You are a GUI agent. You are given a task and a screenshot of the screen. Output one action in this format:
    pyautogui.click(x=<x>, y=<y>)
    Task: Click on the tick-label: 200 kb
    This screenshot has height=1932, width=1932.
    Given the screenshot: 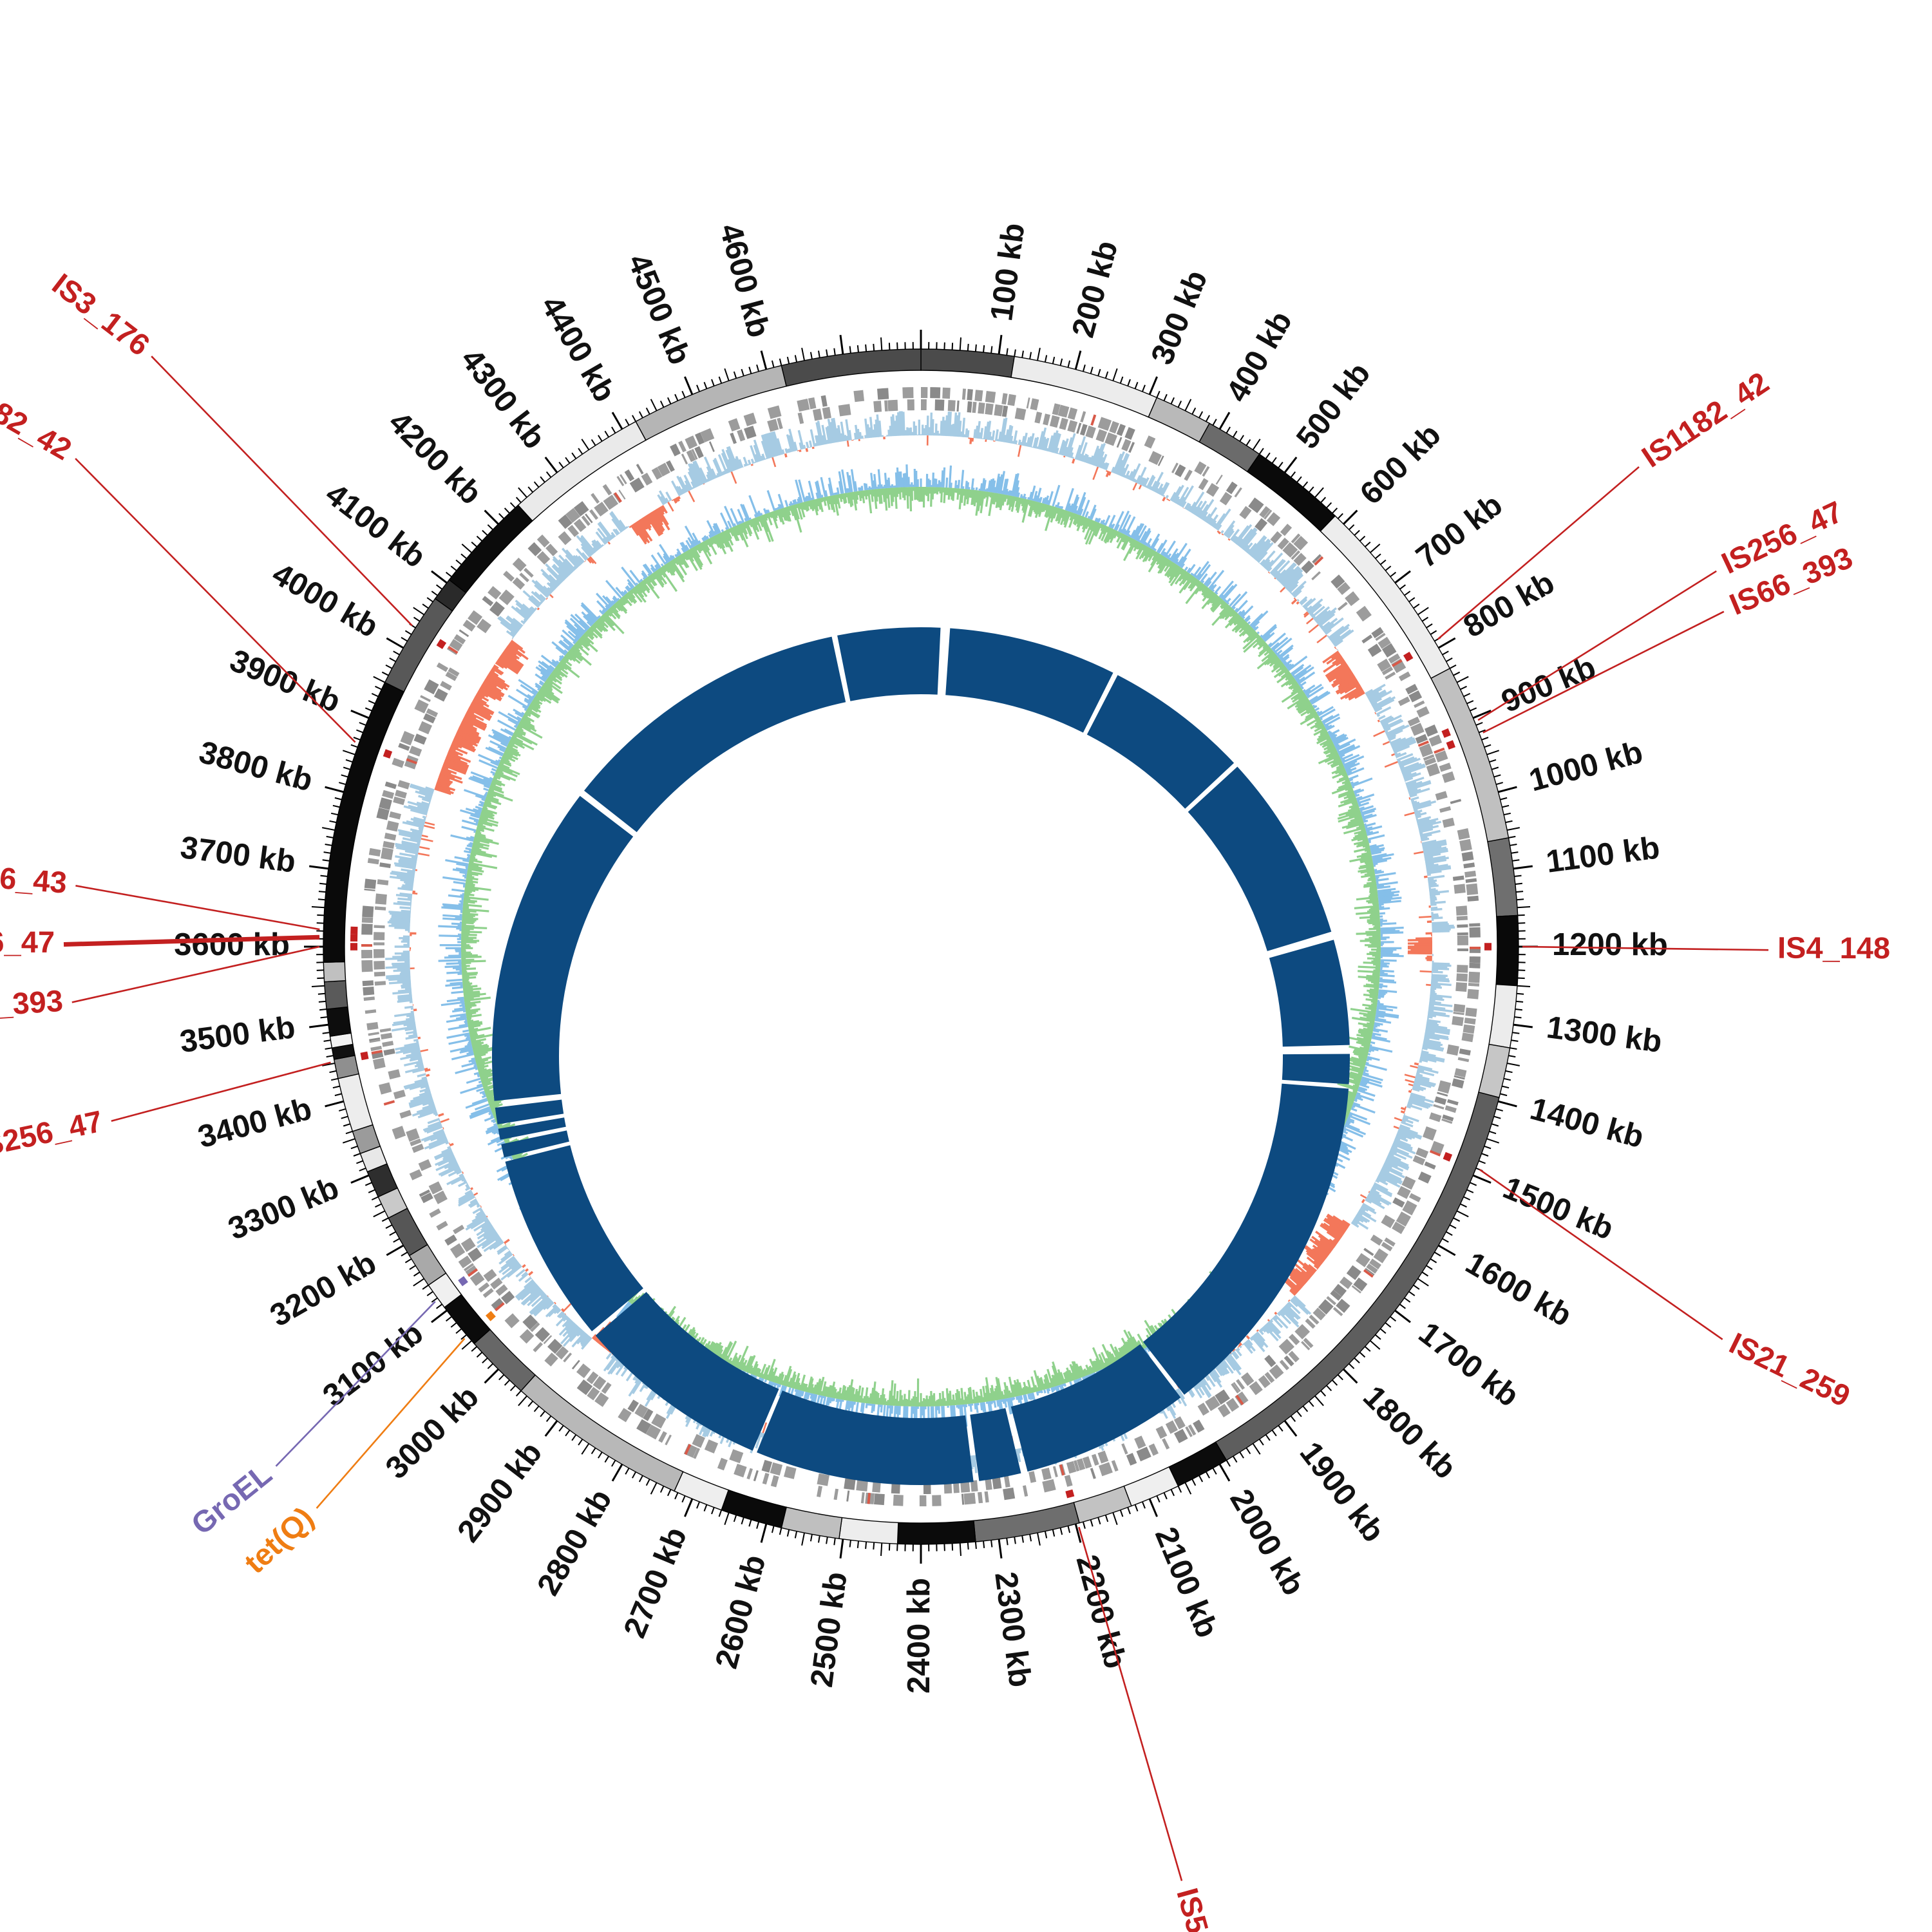 What is the action you would take?
    pyautogui.click(x=1095, y=289)
    